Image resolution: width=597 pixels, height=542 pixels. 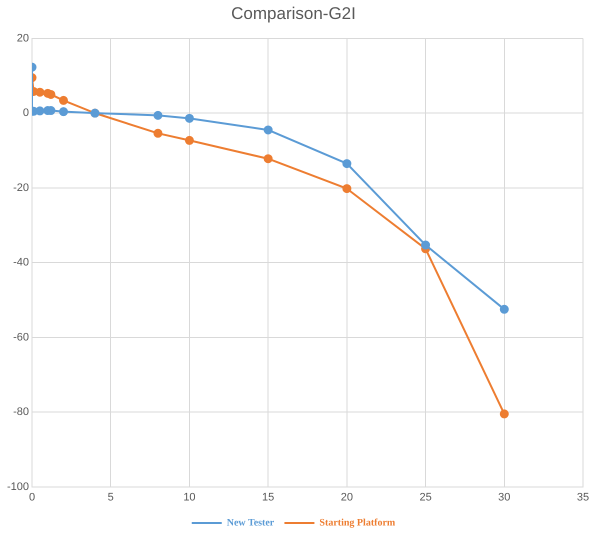 I want to click on x-tick-label: 20, so click(x=346, y=497).